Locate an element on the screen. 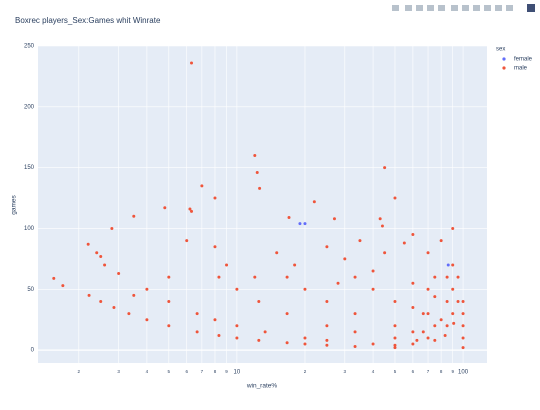  x-tick-label: 2 is located at coordinates (79, 371).